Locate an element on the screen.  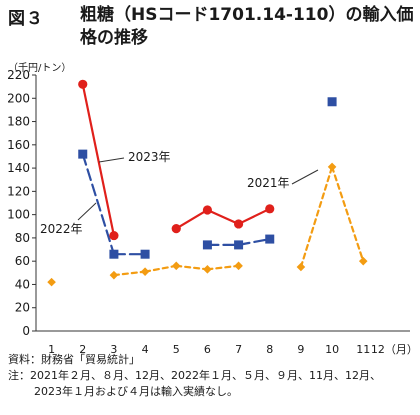
x-tick-label: 9 is located at coordinates (300, 349).